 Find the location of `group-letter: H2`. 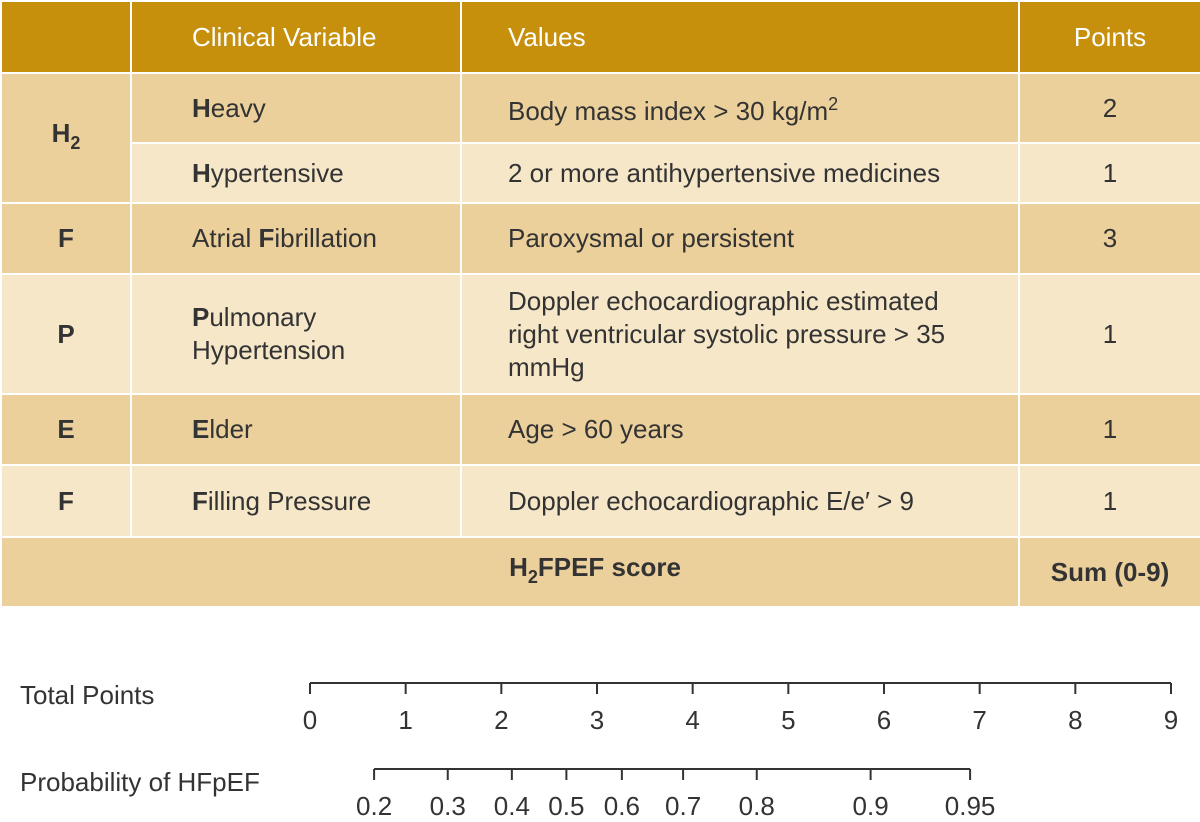

group-letter: H2 is located at coordinates (66, 138).